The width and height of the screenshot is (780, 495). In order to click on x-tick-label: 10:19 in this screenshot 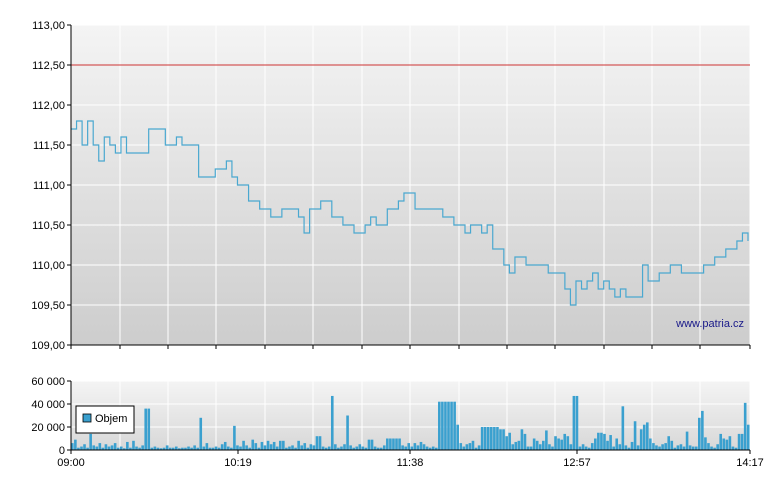, I will do `click(238, 463)`.